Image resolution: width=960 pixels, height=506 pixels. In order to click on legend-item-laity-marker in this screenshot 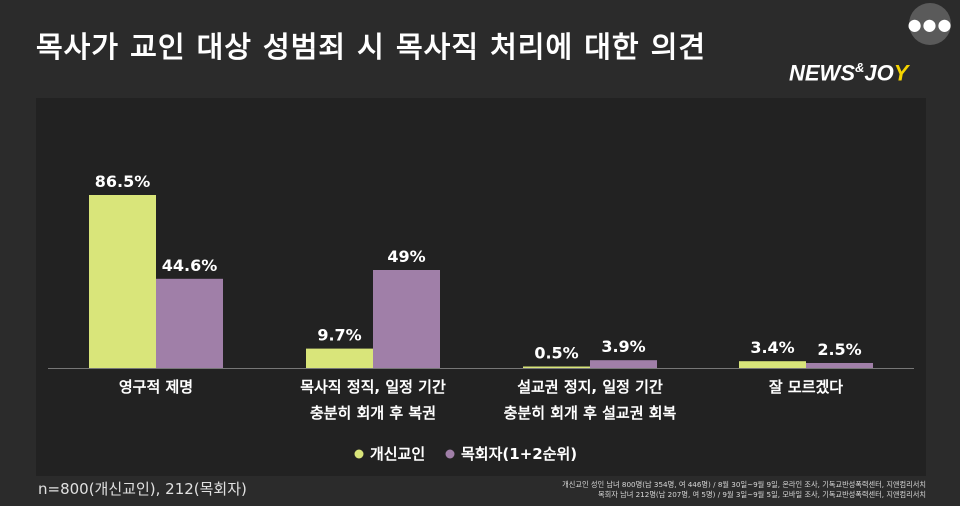, I will do `click(359, 454)`.